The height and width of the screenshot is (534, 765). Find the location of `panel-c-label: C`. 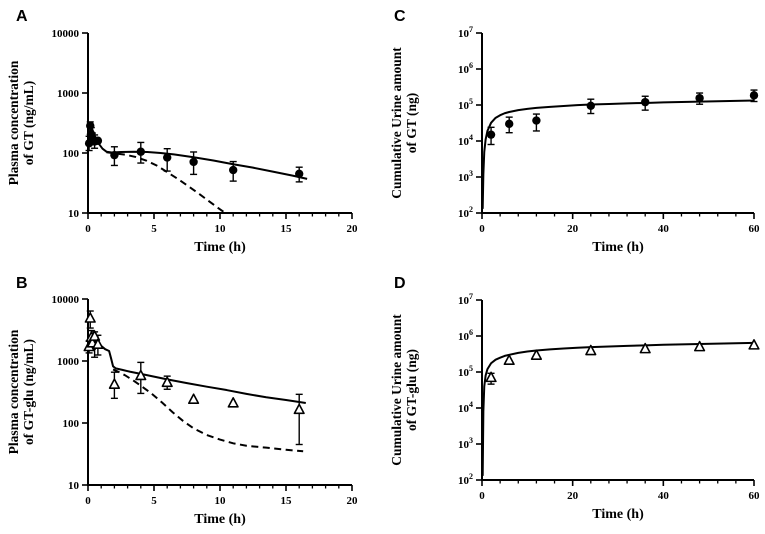

panel-c-label: C is located at coordinates (400, 16).